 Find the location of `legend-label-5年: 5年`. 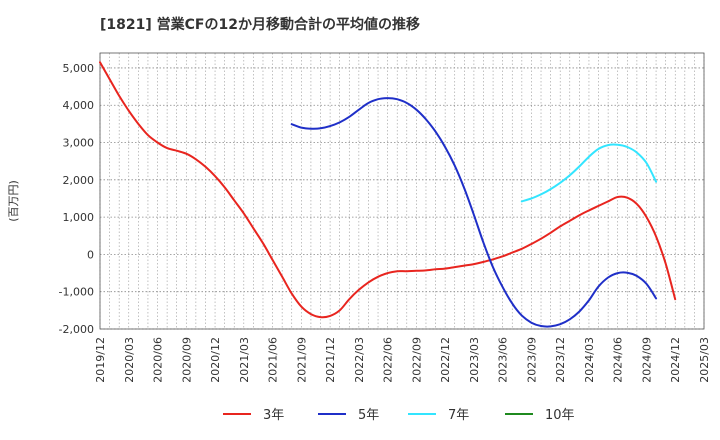

legend-label-5年: 5年 is located at coordinates (368, 415).